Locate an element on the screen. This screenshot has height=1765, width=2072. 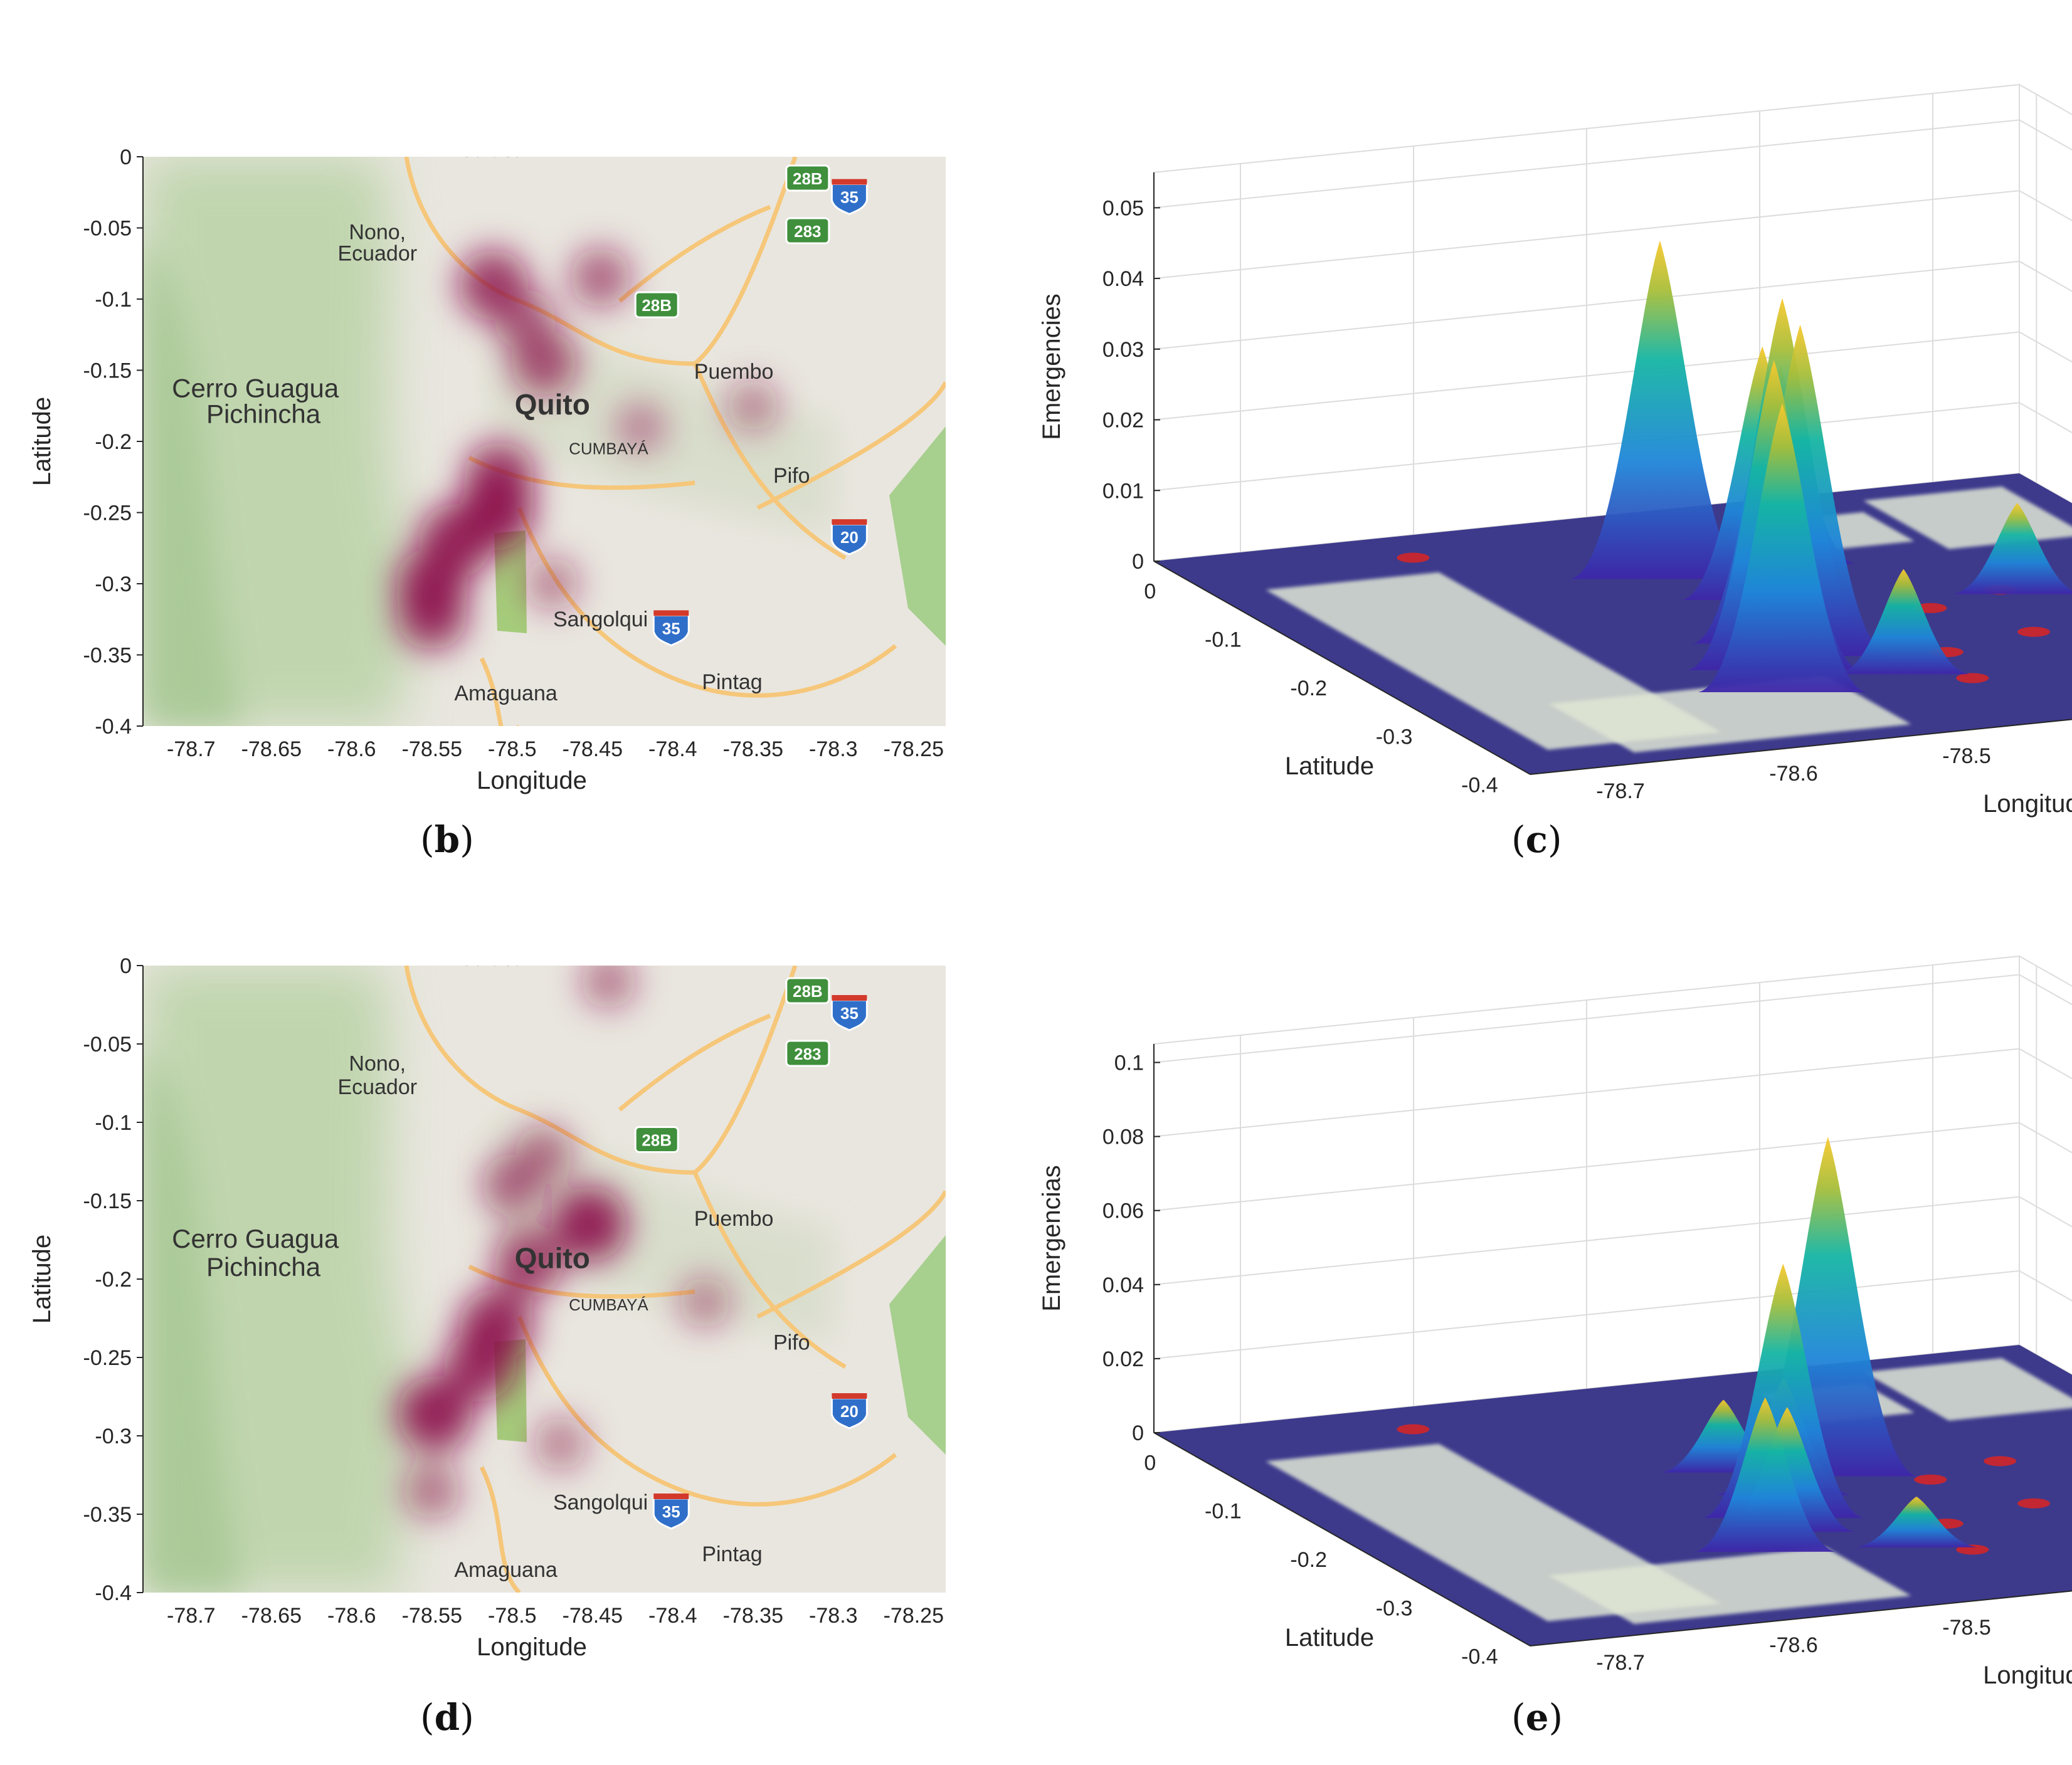
lat-tick-label: -0.4 is located at coordinates (1479, 786).